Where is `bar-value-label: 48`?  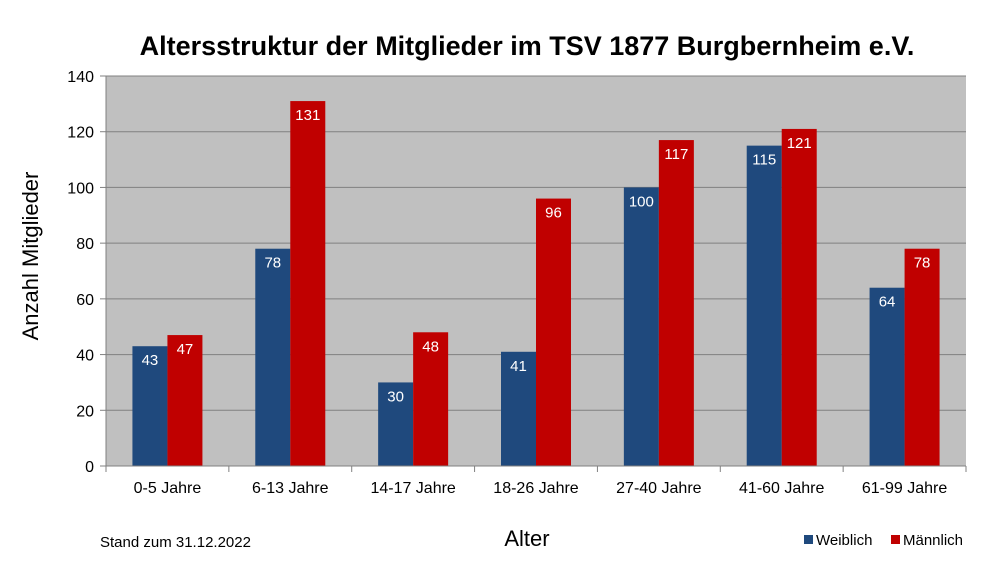 bar-value-label: 48 is located at coordinates (430, 346).